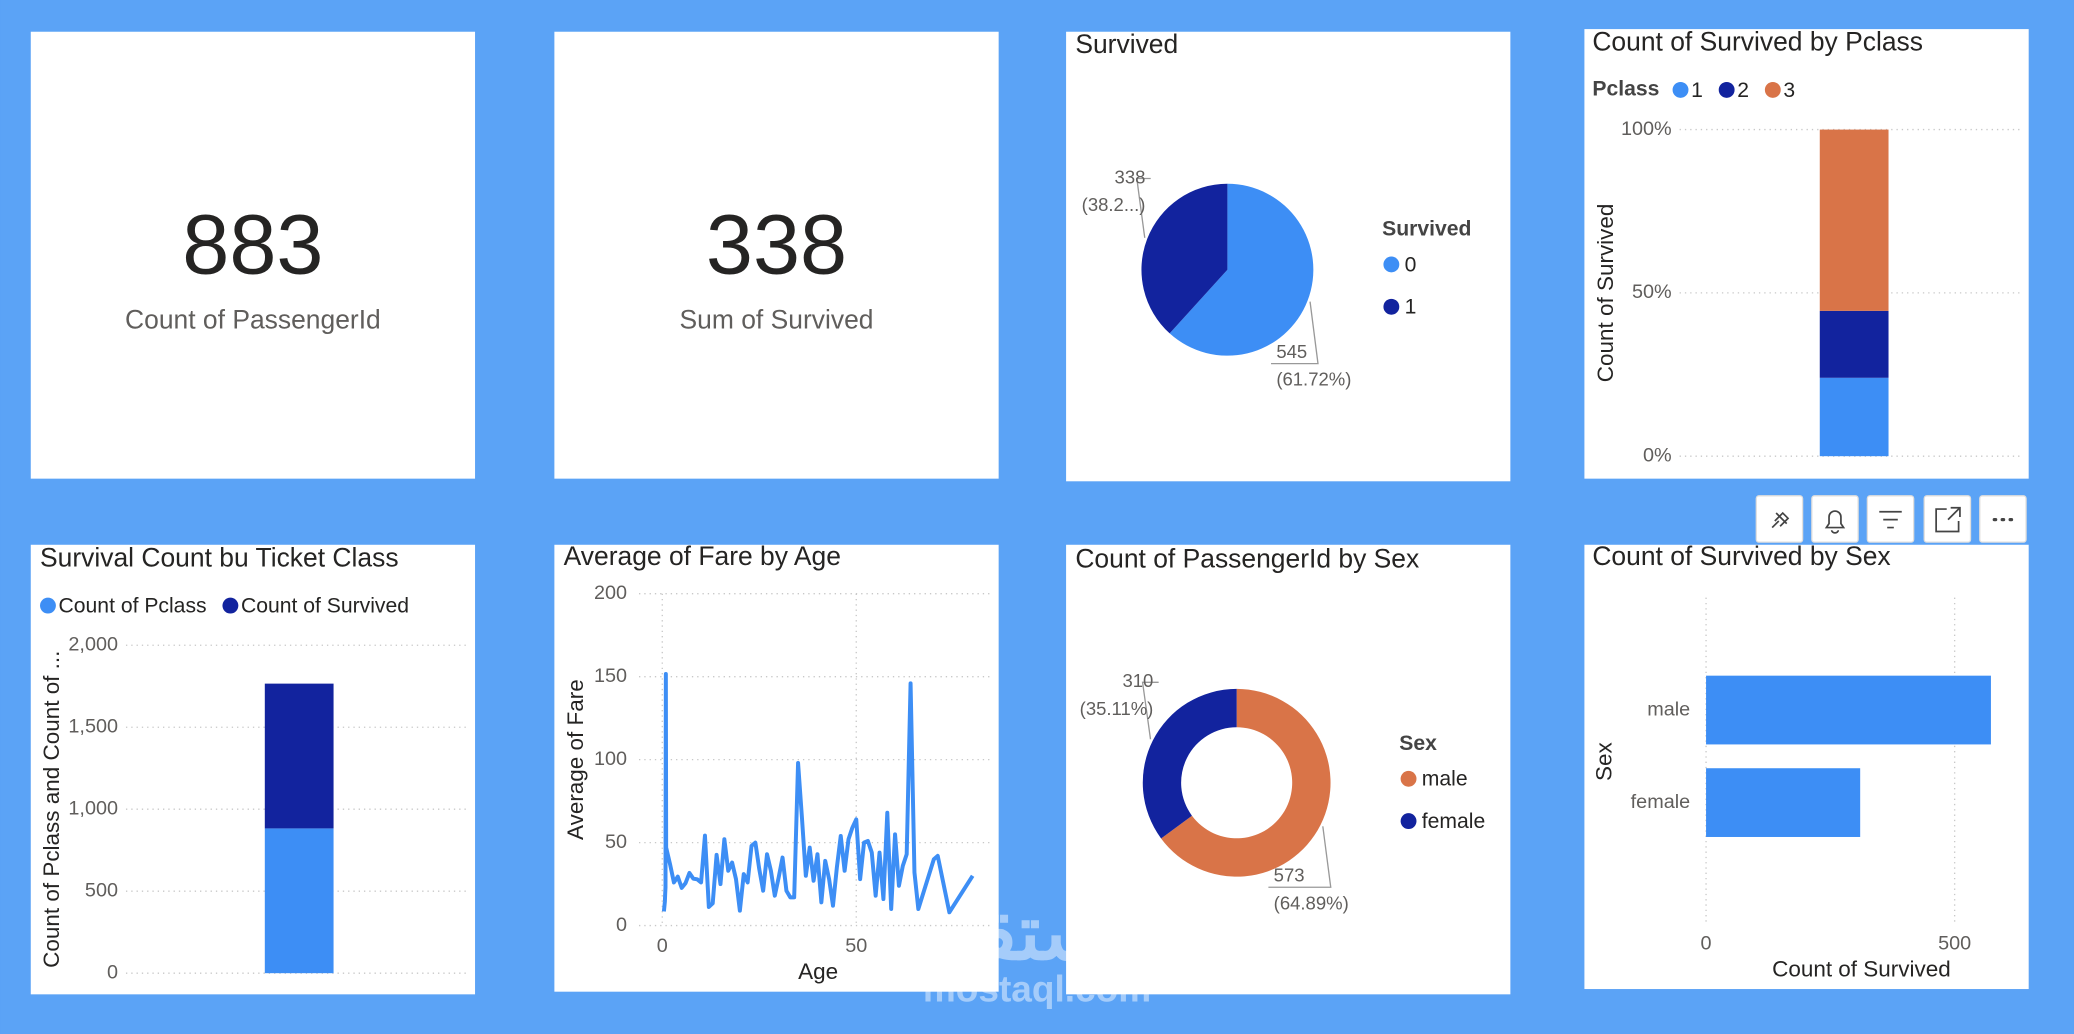 The height and width of the screenshot is (1034, 2074). What do you see at coordinates (93, 726) in the screenshot?
I see `y-tick-label: 1,500` at bounding box center [93, 726].